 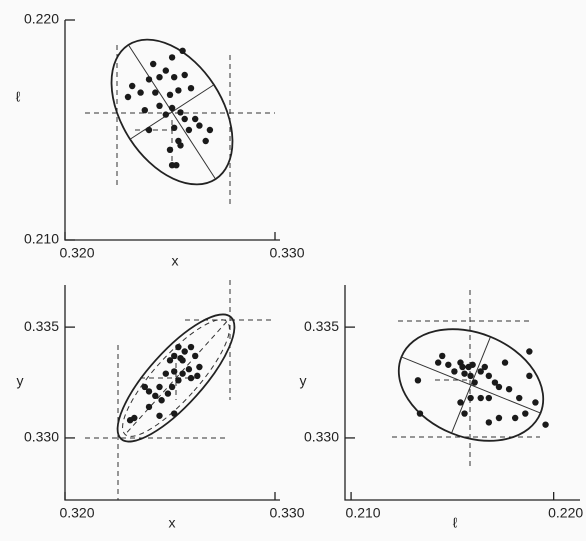 What do you see at coordinates (41, 239) in the screenshot?
I see `y-tick-label: 0.210` at bounding box center [41, 239].